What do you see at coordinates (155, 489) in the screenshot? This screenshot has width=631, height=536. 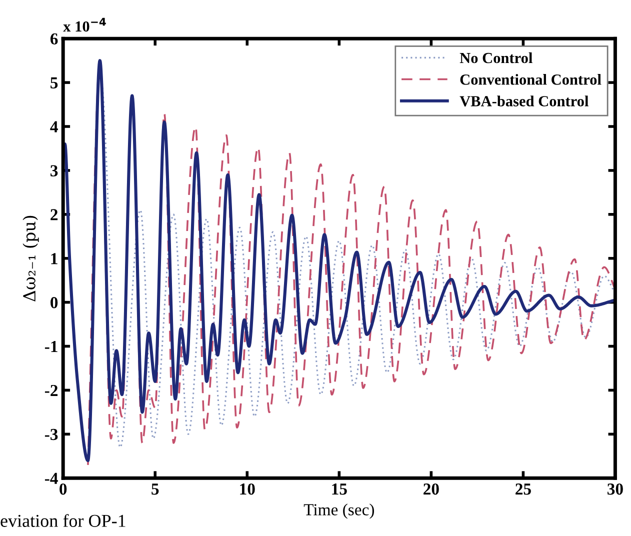 I see `x-tick-label: 5` at bounding box center [155, 489].